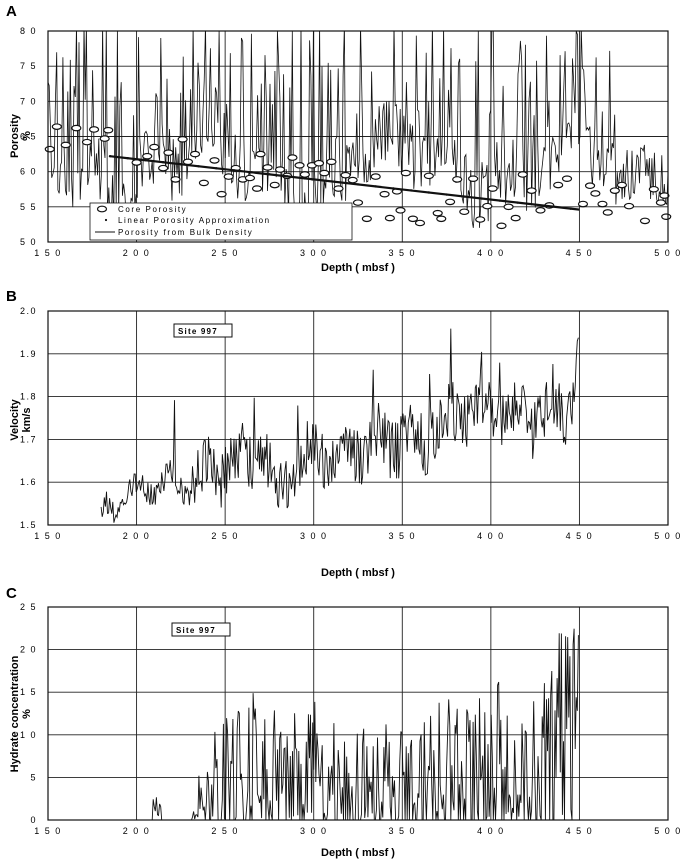 The width and height of the screenshot is (681, 864). I want to click on panel-a-x-tick-labels: 1 5 0 2 0 0 2 5 0 3 0 0 3 5 0 4 0 0 4 5 0 5 0 0, so click(357, 253).